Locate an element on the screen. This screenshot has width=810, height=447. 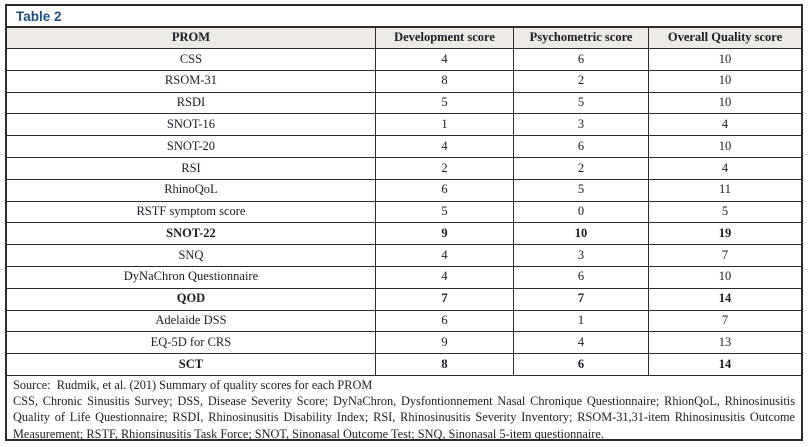
column-header-prom: PROM is located at coordinates (191, 38).